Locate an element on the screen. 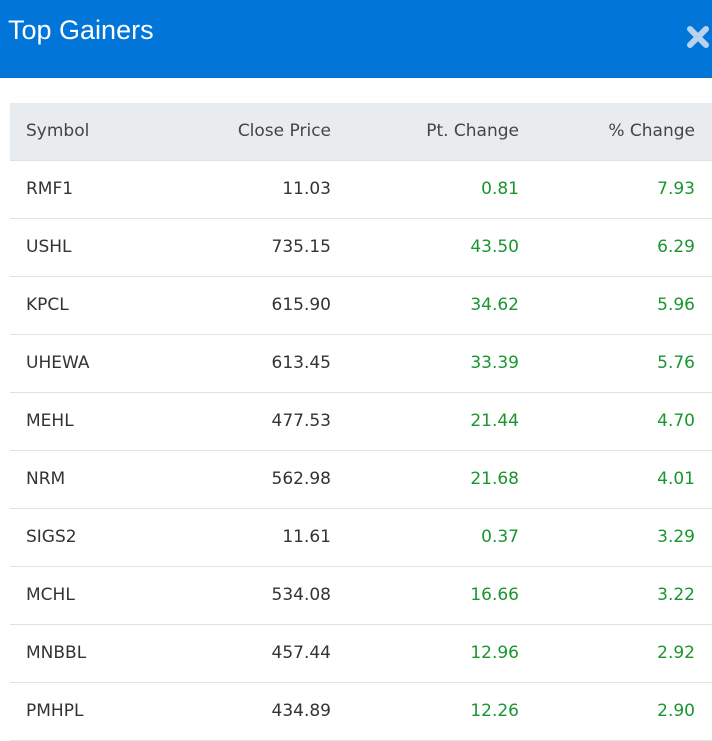  table-cell: 21.44 is located at coordinates (494, 421).